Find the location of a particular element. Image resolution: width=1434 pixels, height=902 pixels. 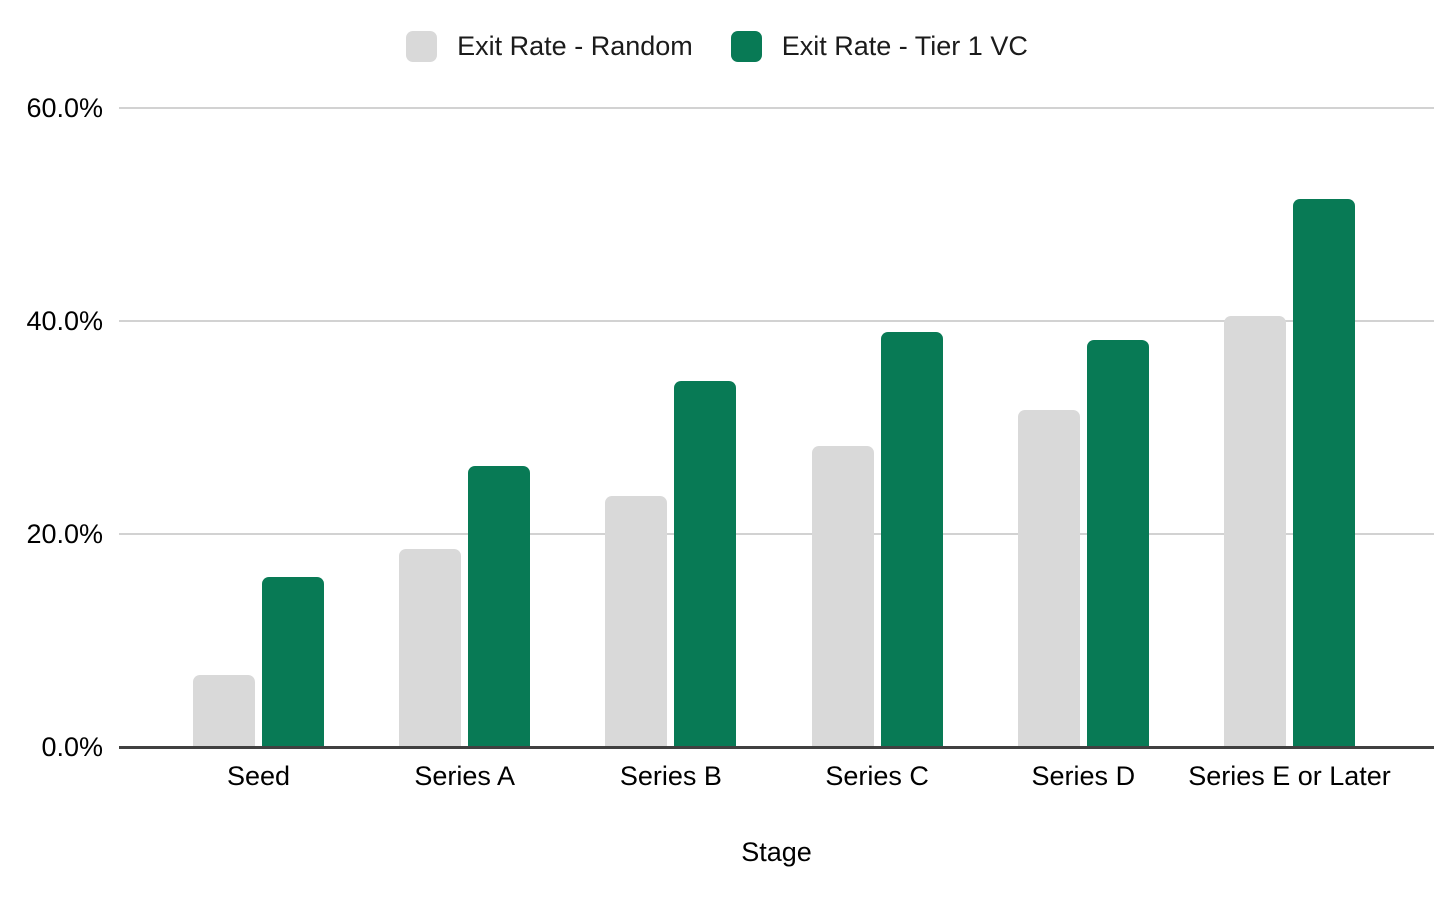

gridline-60pct is located at coordinates (776, 108).